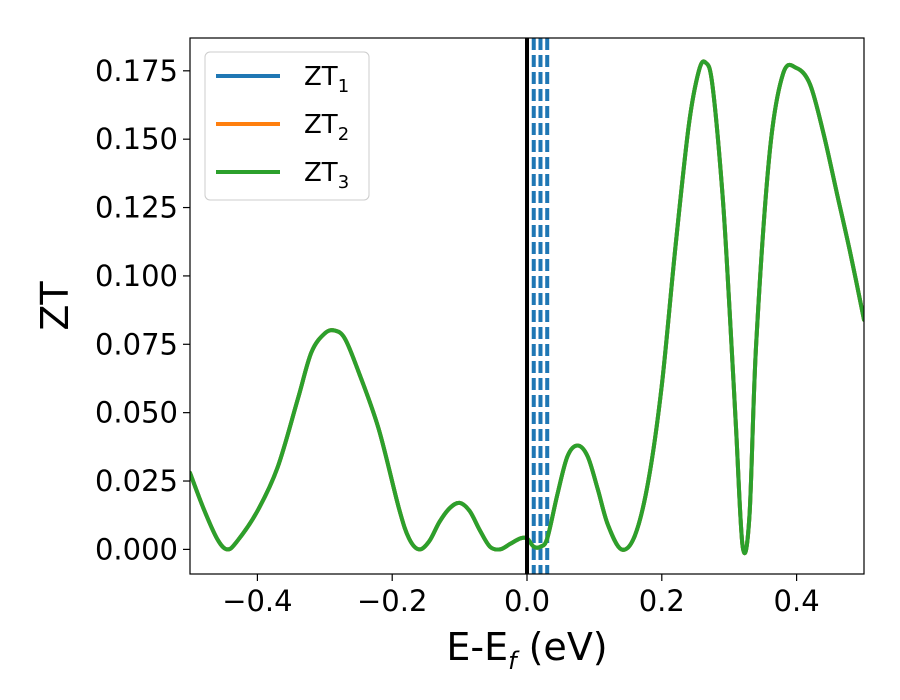  What do you see at coordinates (662, 601) in the screenshot?
I see `x-tick-label: 0.2` at bounding box center [662, 601].